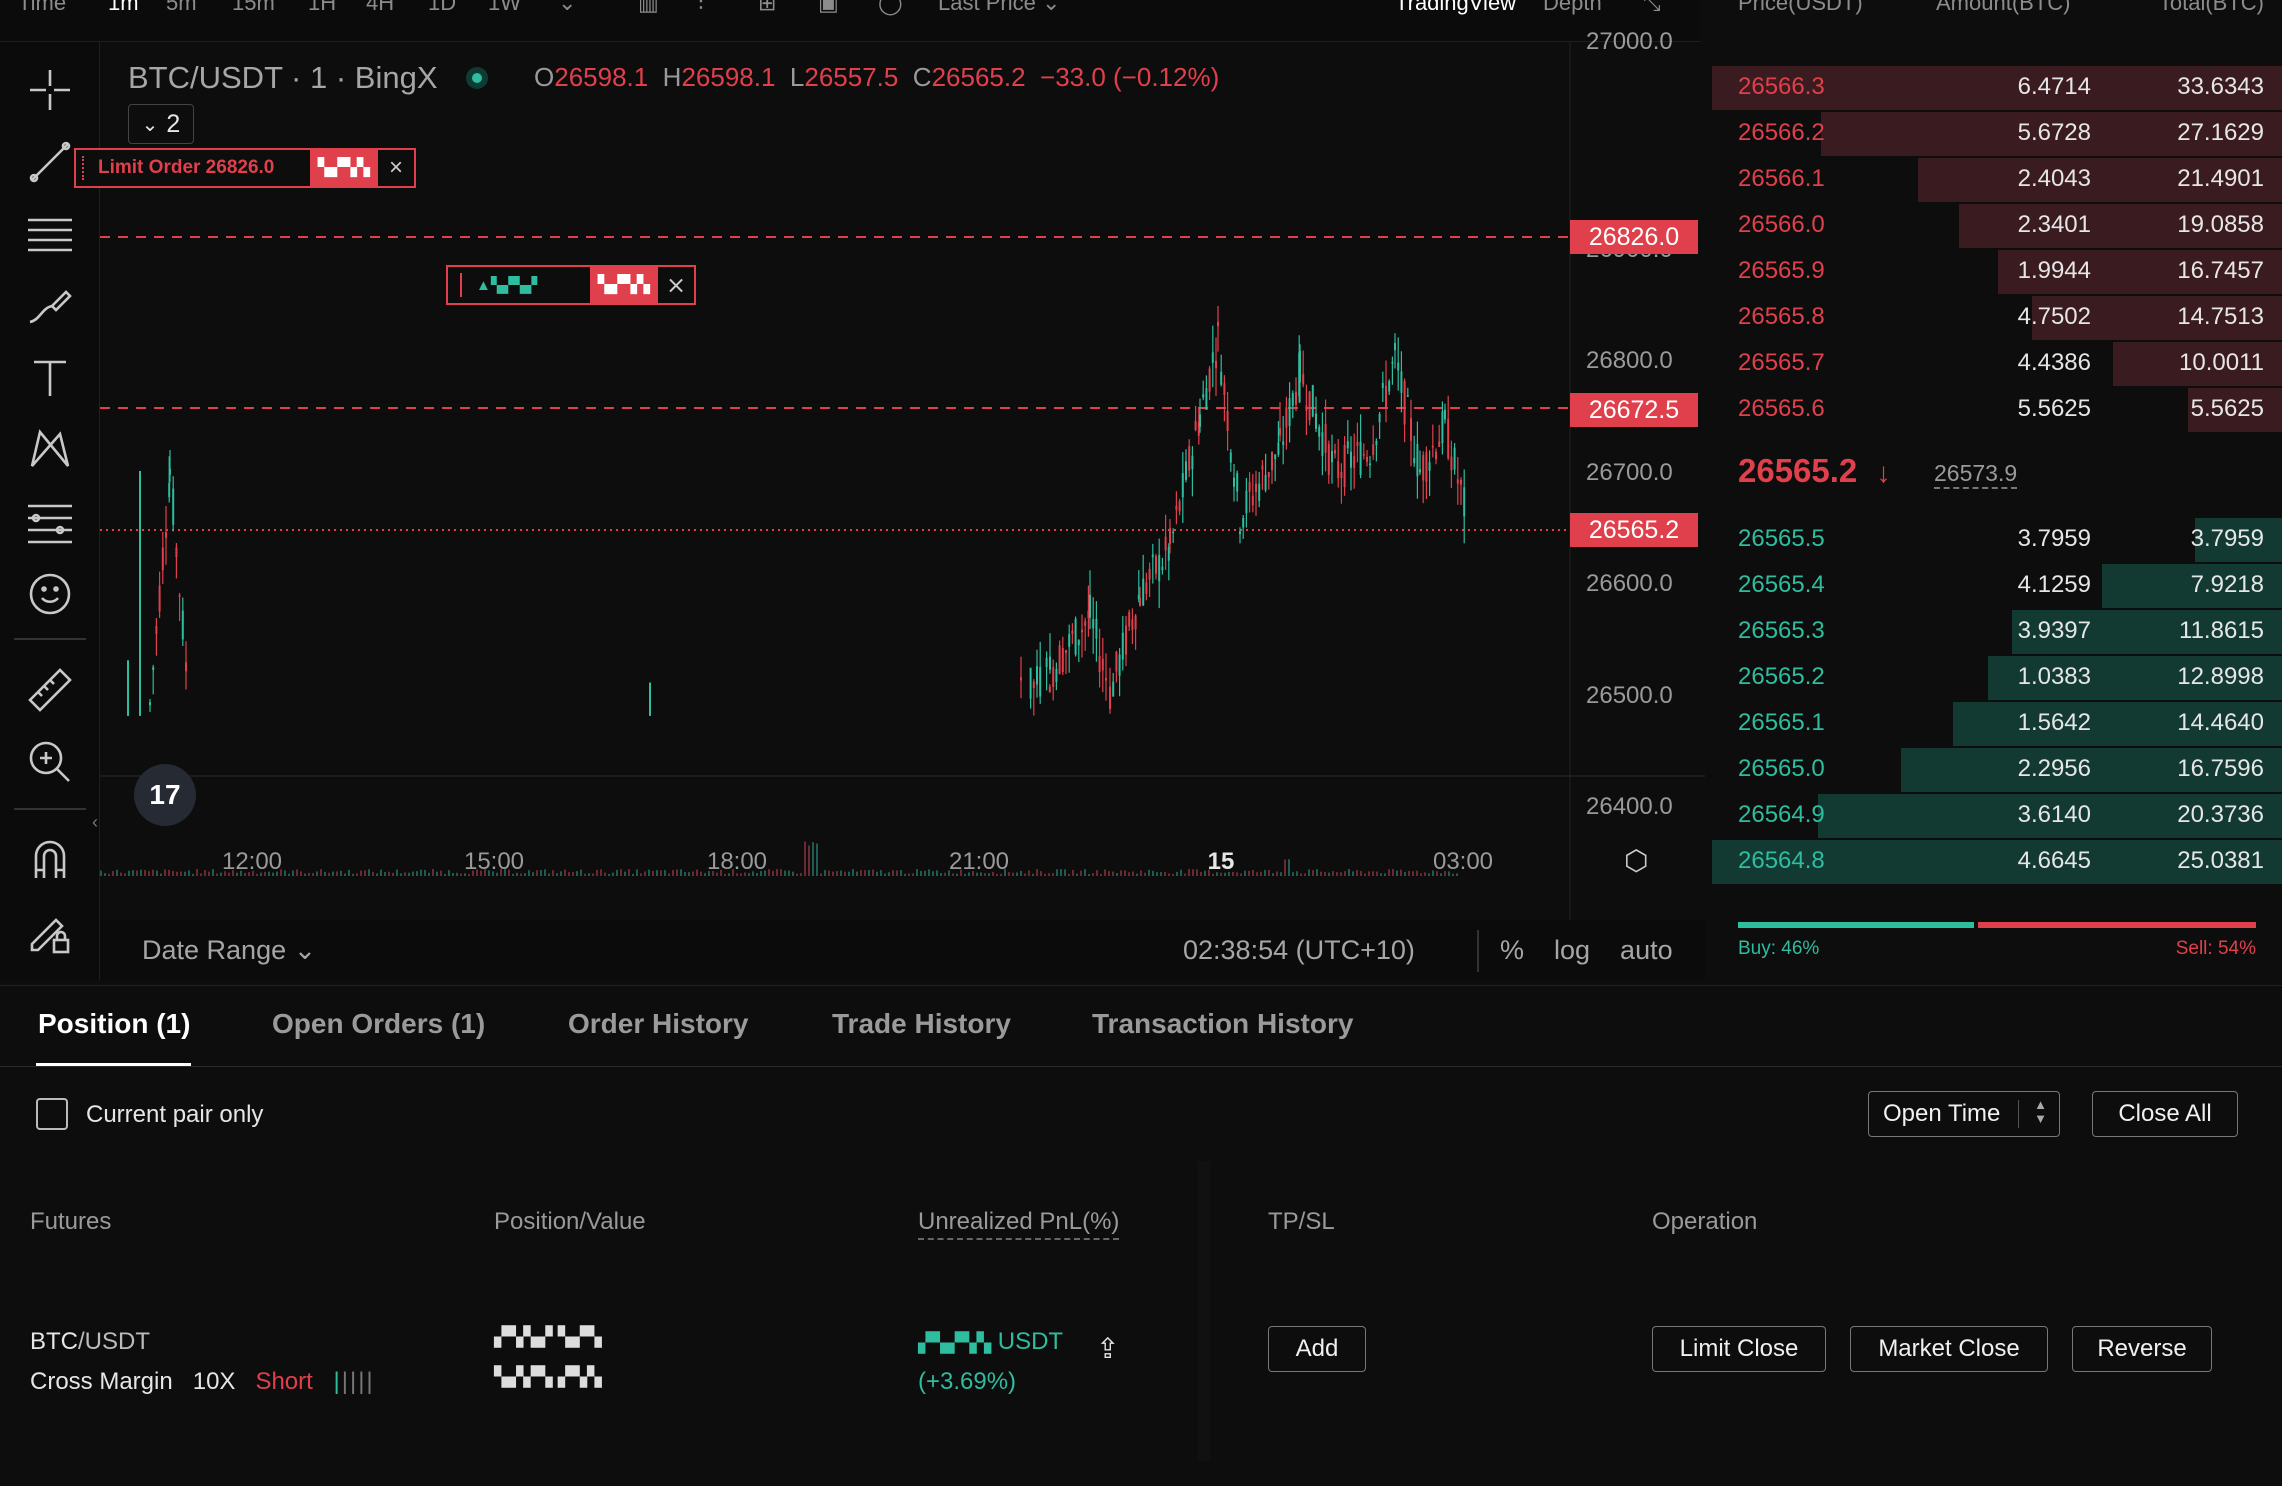 The image size is (2282, 1486). What do you see at coordinates (890, 7) in the screenshot?
I see `settings-icon: ◯` at bounding box center [890, 7].